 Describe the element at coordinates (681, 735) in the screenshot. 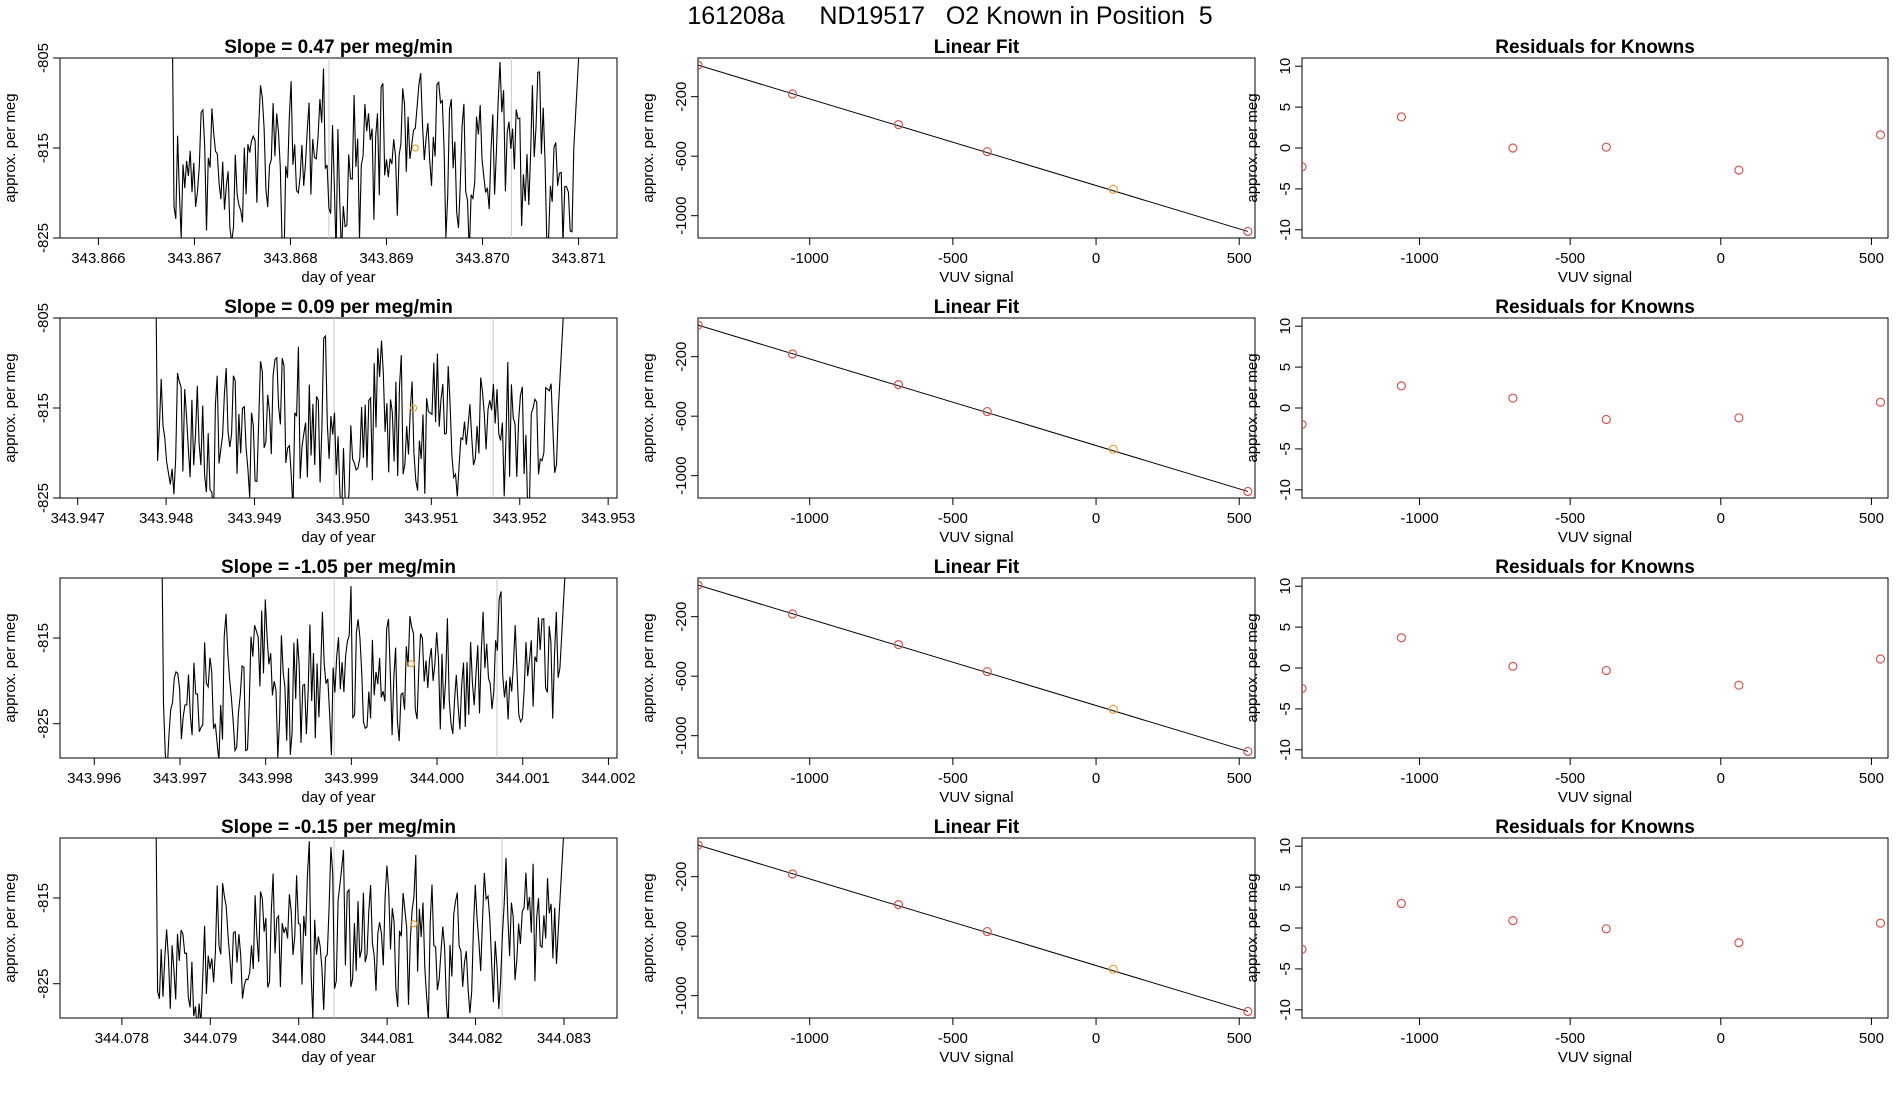

I see `y-tick-label: -1000` at that location.